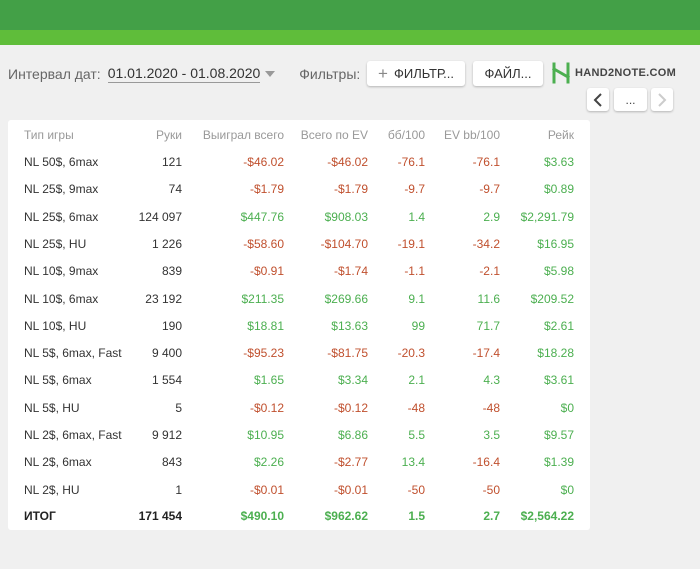 This screenshot has height=569, width=700. What do you see at coordinates (350, 489) in the screenshot?
I see `cell-ev-total: -$0.01` at bounding box center [350, 489].